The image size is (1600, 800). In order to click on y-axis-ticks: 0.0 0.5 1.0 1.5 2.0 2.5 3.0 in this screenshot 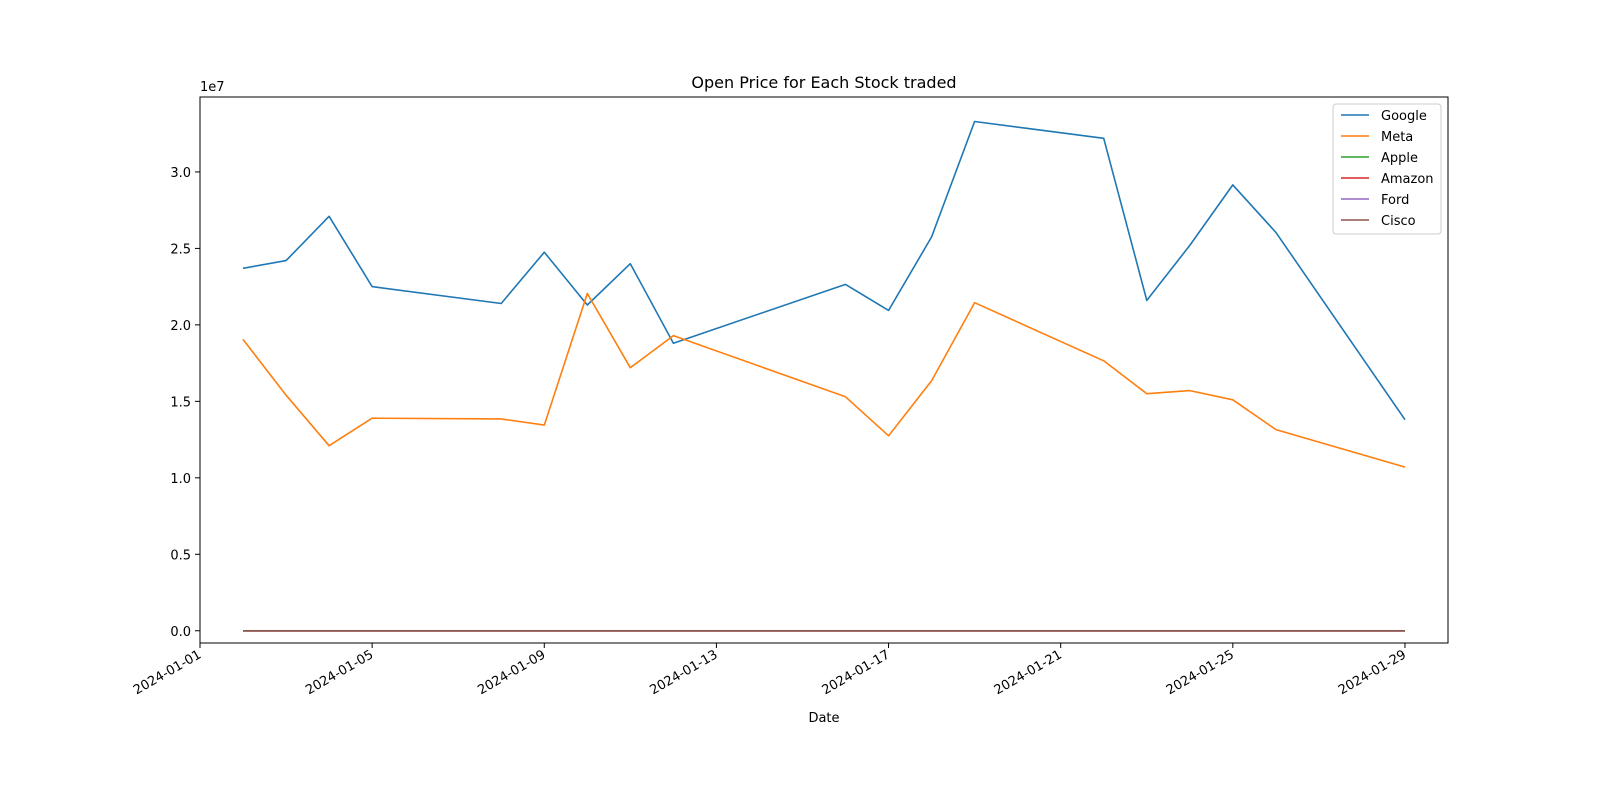, I will do `click(185, 403)`.